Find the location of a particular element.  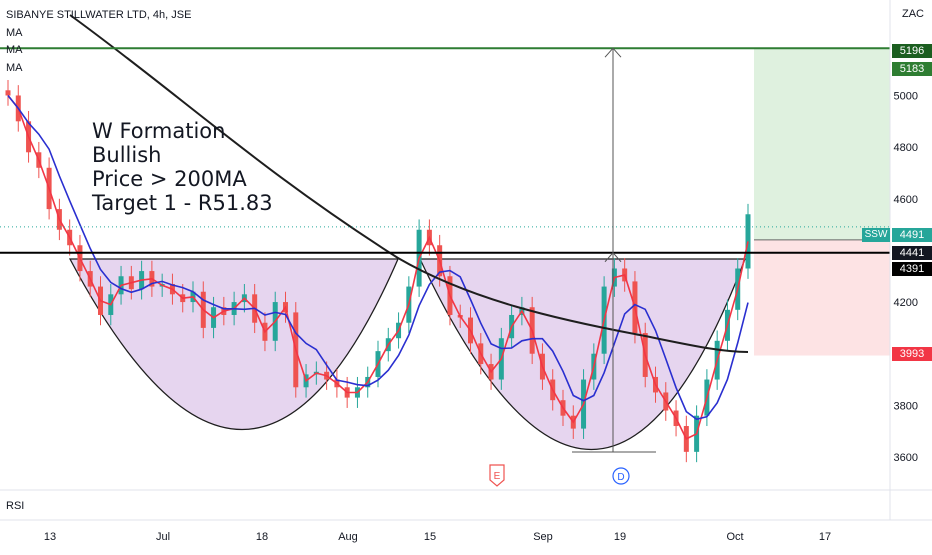

rsi-pane-label: RSI is located at coordinates (15, 506).